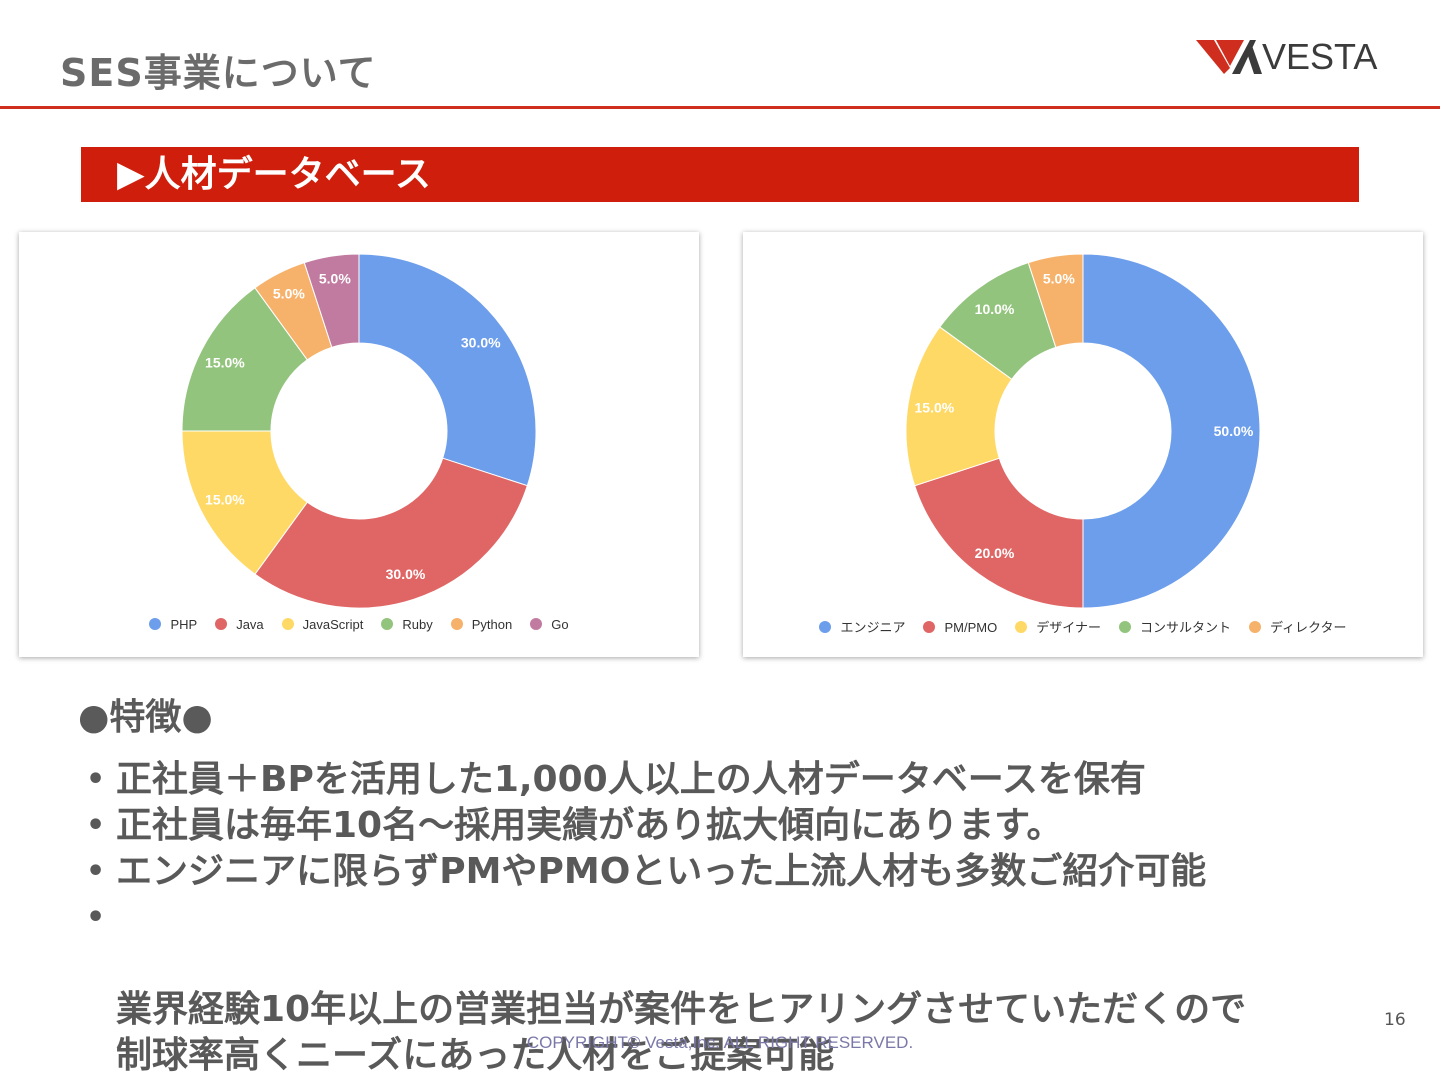  I want to click on feature-text: 正社員は毎年10名～採用実績があり拡大傾向にあります。, so click(589, 825).